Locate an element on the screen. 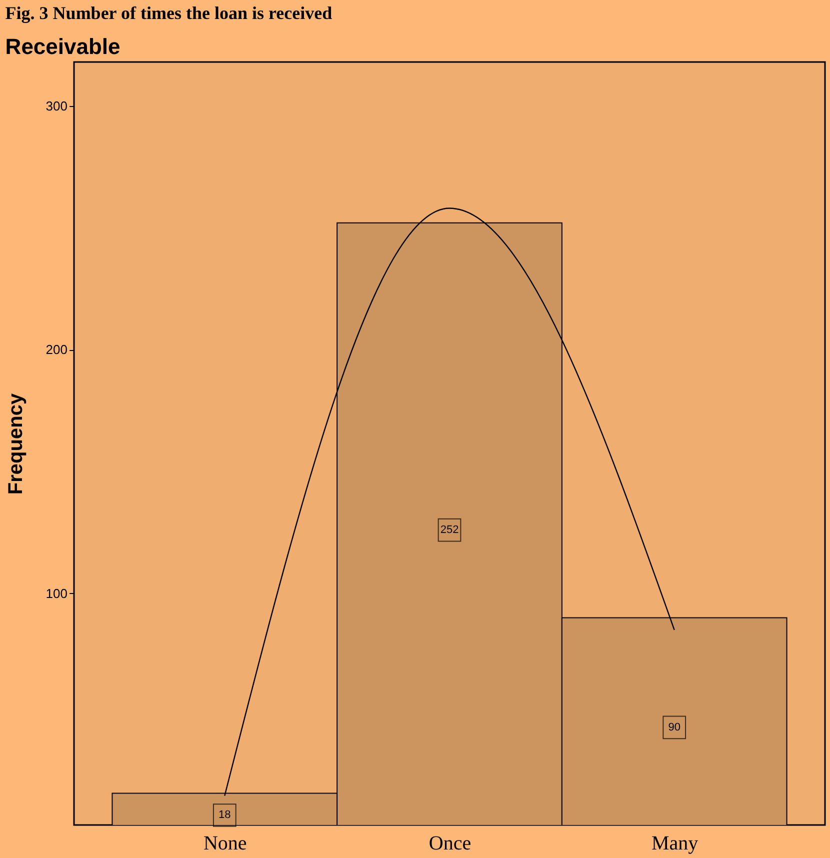  x-tick-label: Once is located at coordinates (450, 843).